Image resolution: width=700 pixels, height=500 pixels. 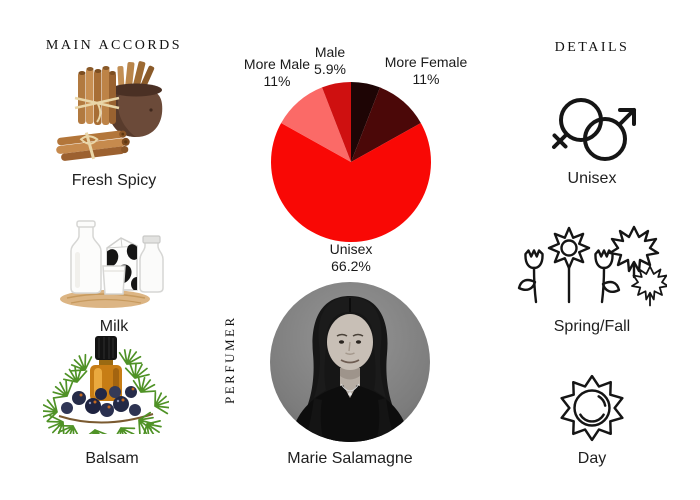 I want to click on unisex-gender-icon, so click(x=596, y=129).